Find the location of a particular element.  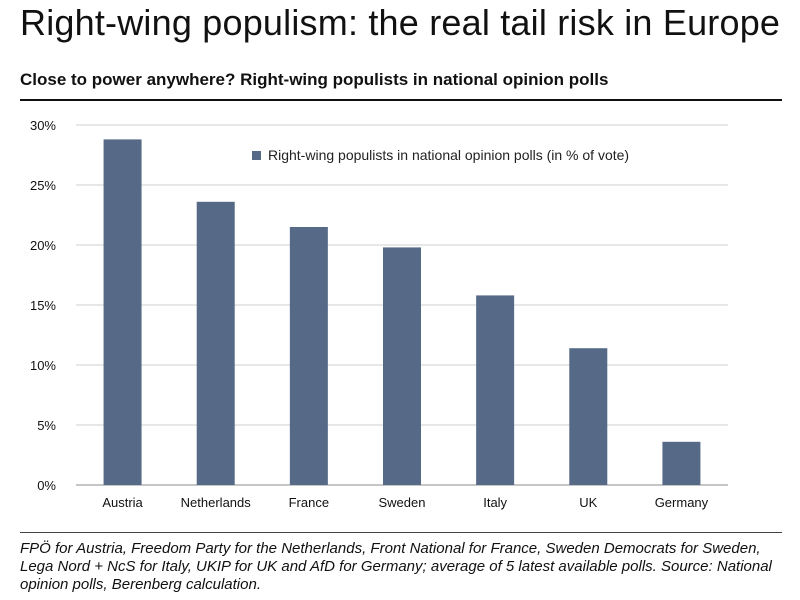

x-tick-label: France is located at coordinates (309, 502).